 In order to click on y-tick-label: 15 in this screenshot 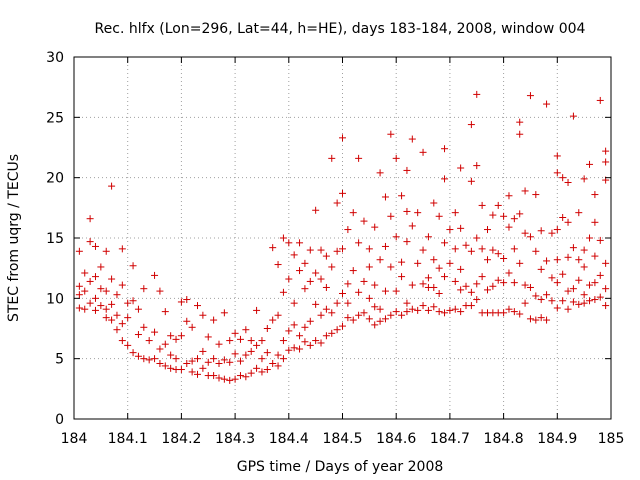, I will do `click(55, 239)`.